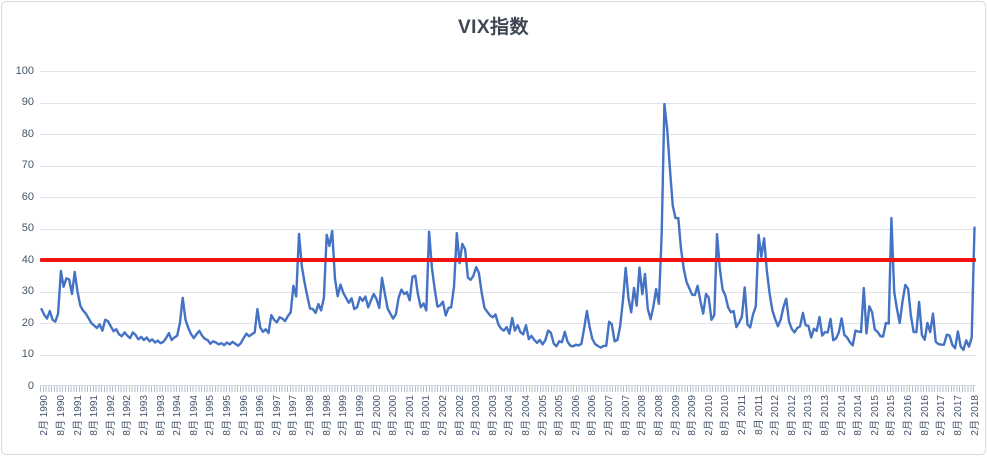 The height and width of the screenshot is (456, 987). I want to click on y-axis-label: 30, so click(27, 291).